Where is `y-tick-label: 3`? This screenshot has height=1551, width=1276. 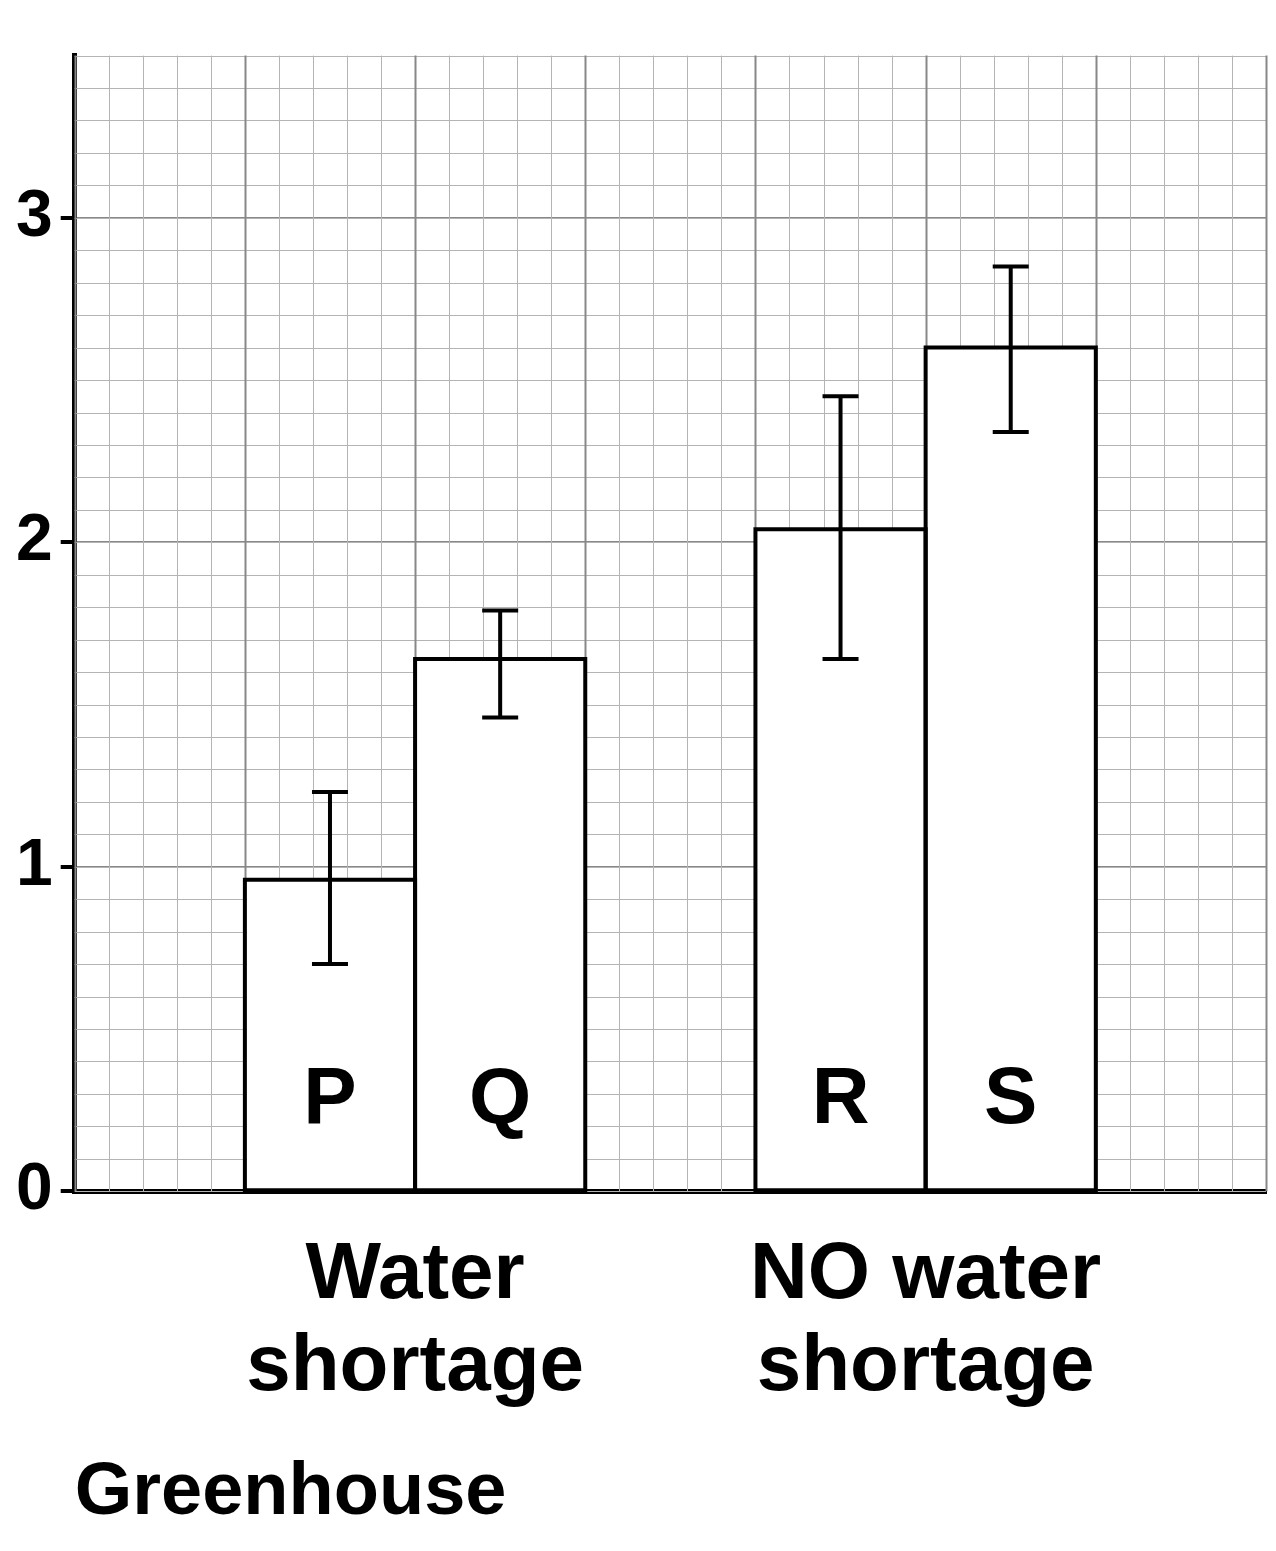 y-tick-label: 3 is located at coordinates (34, 213).